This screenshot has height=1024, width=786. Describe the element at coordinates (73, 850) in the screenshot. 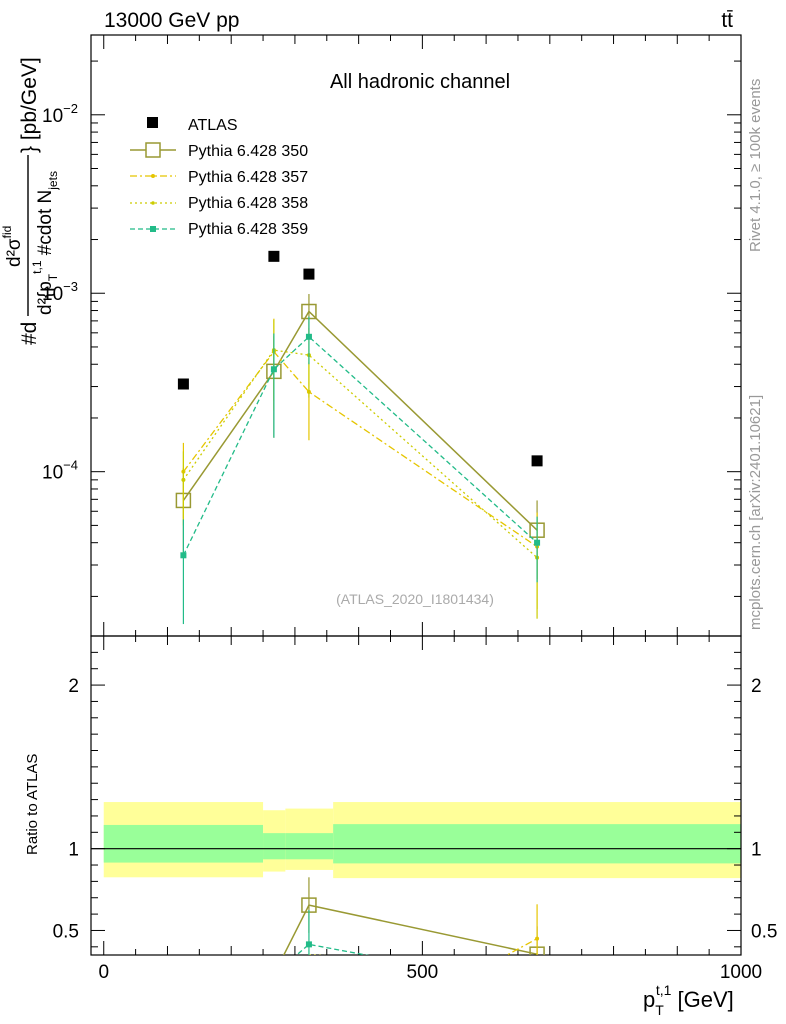

I see `ratio-y-tick-label-left: 1` at that location.